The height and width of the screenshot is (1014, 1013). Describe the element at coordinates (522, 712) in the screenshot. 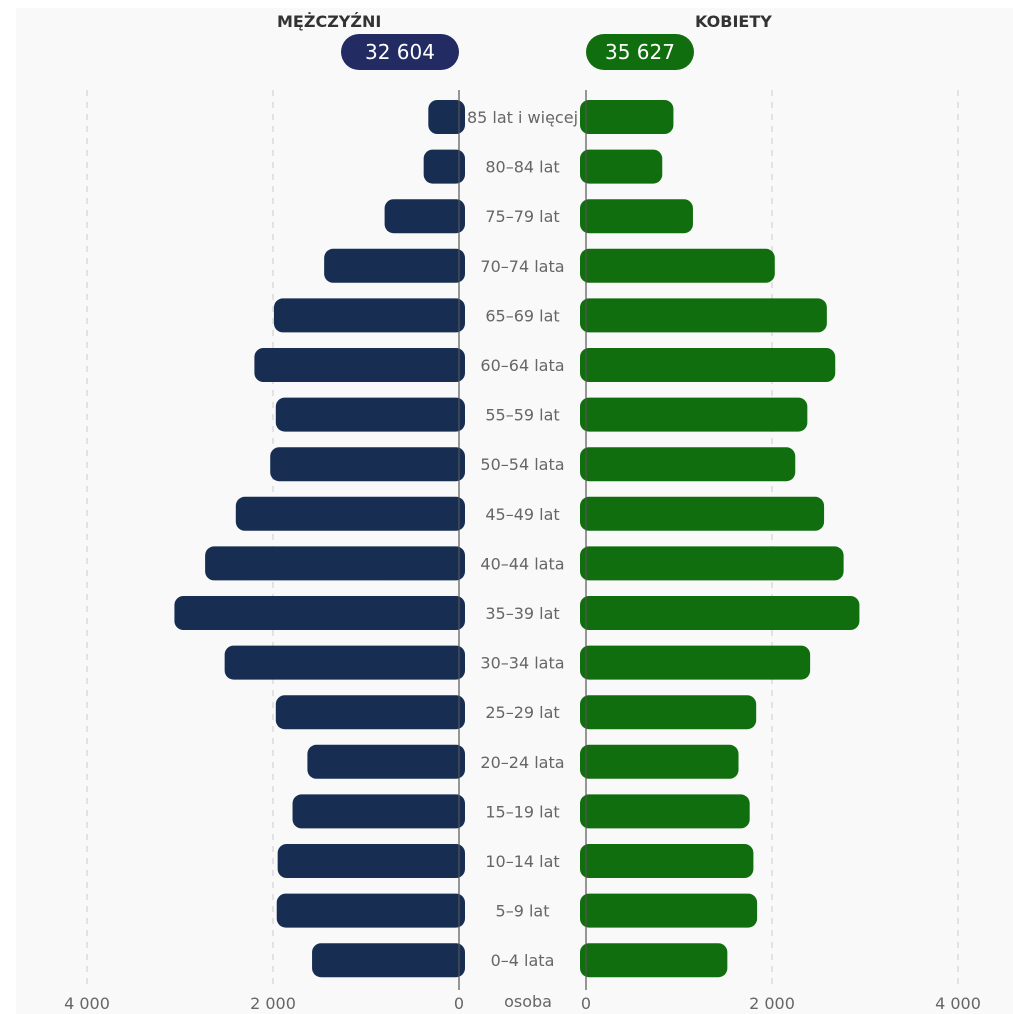

I see `category-label: 25–29 lat` at that location.